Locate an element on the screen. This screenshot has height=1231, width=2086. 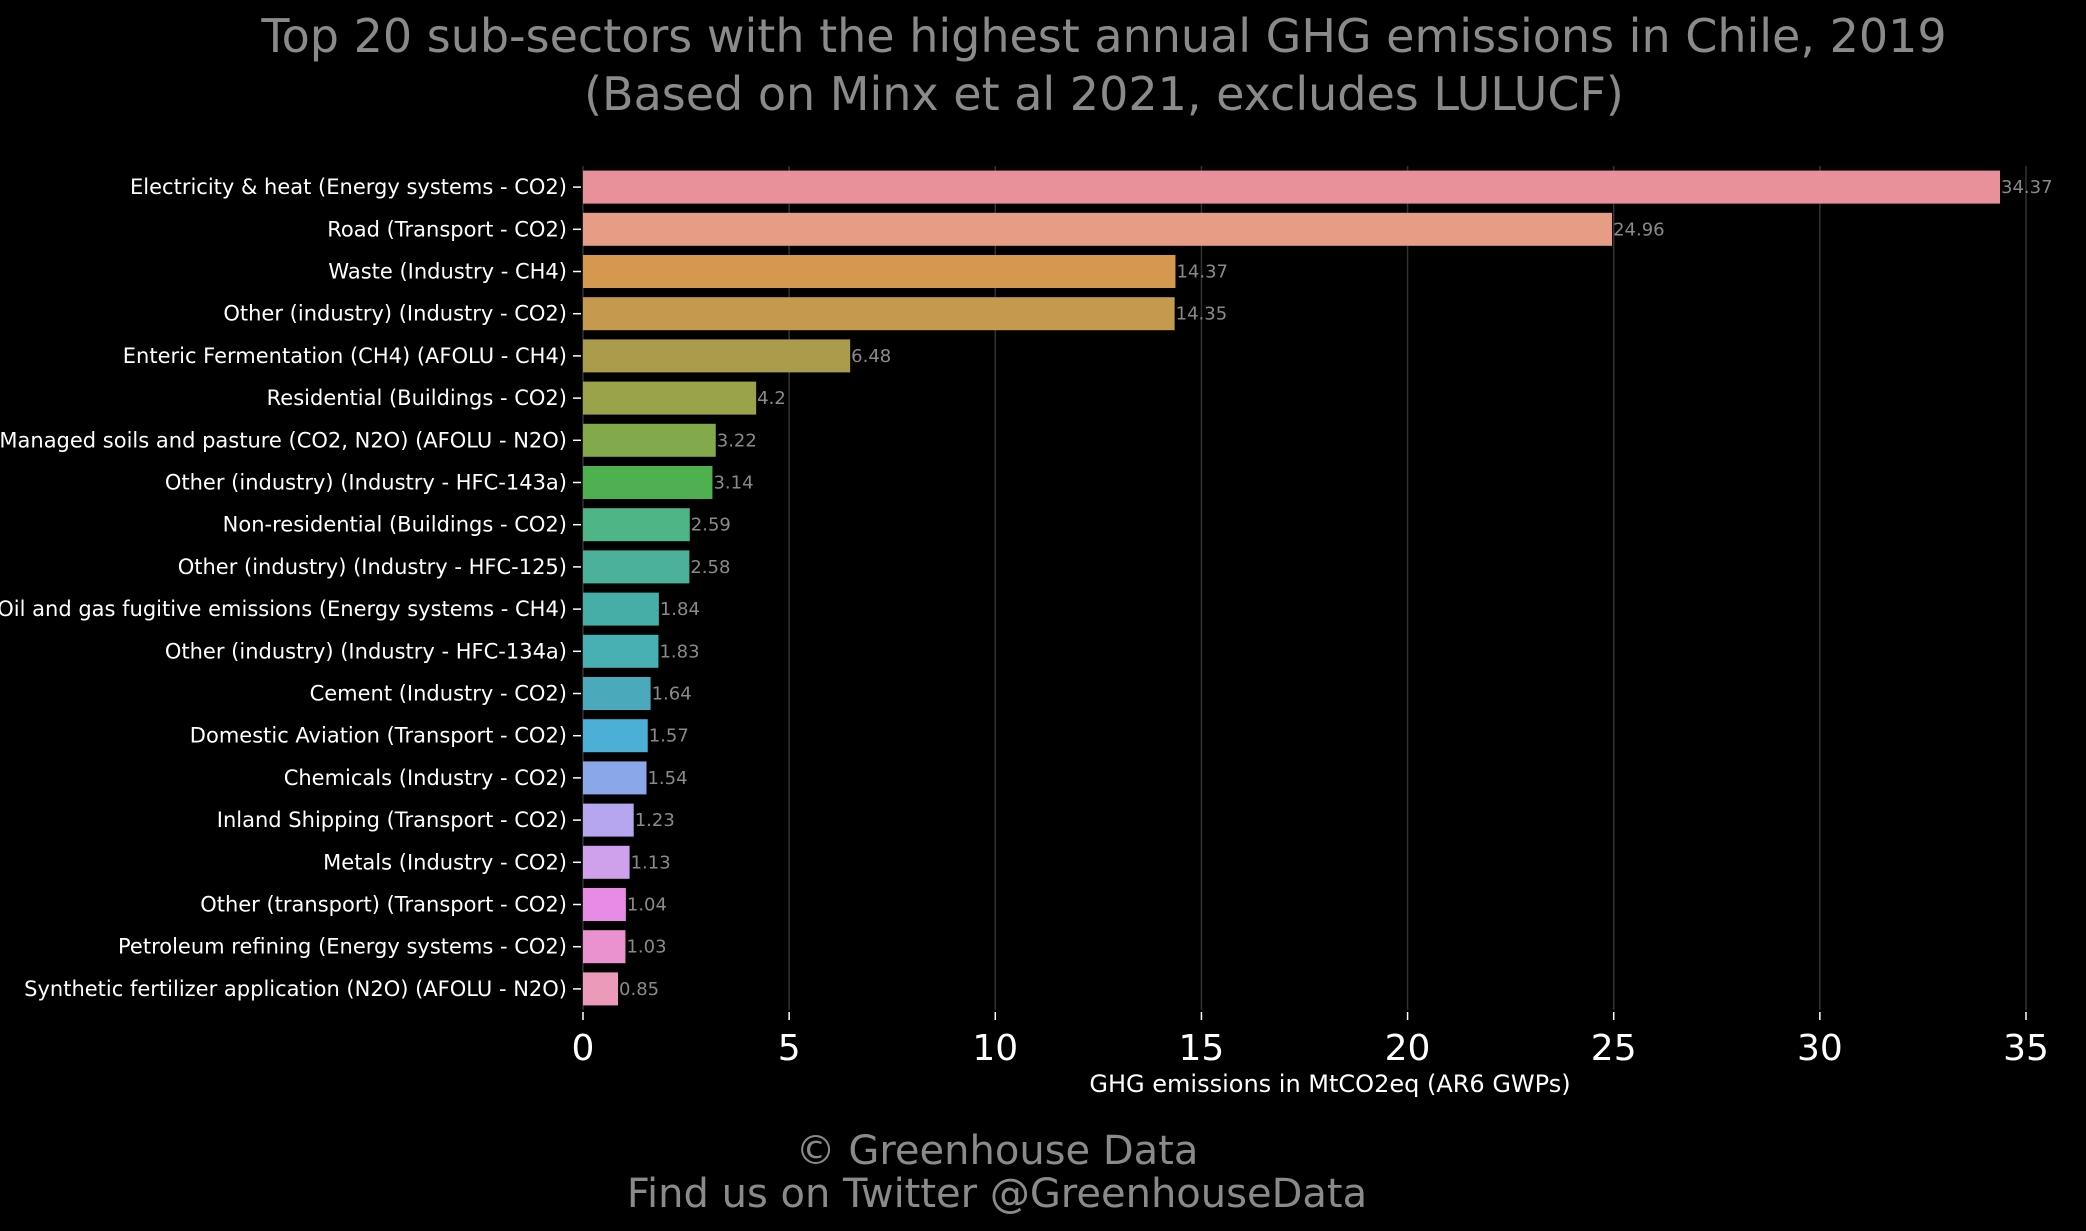
value-label-4: 14.35 is located at coordinates (1202, 314).